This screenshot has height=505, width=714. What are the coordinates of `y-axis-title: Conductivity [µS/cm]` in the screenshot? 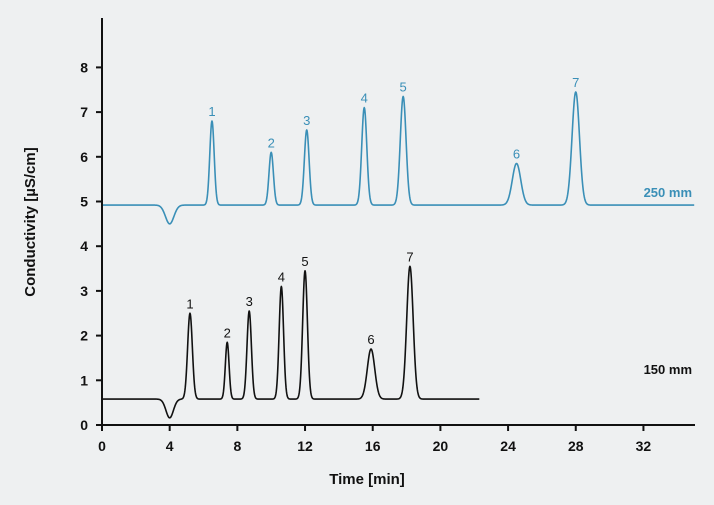 It's located at (30, 222).